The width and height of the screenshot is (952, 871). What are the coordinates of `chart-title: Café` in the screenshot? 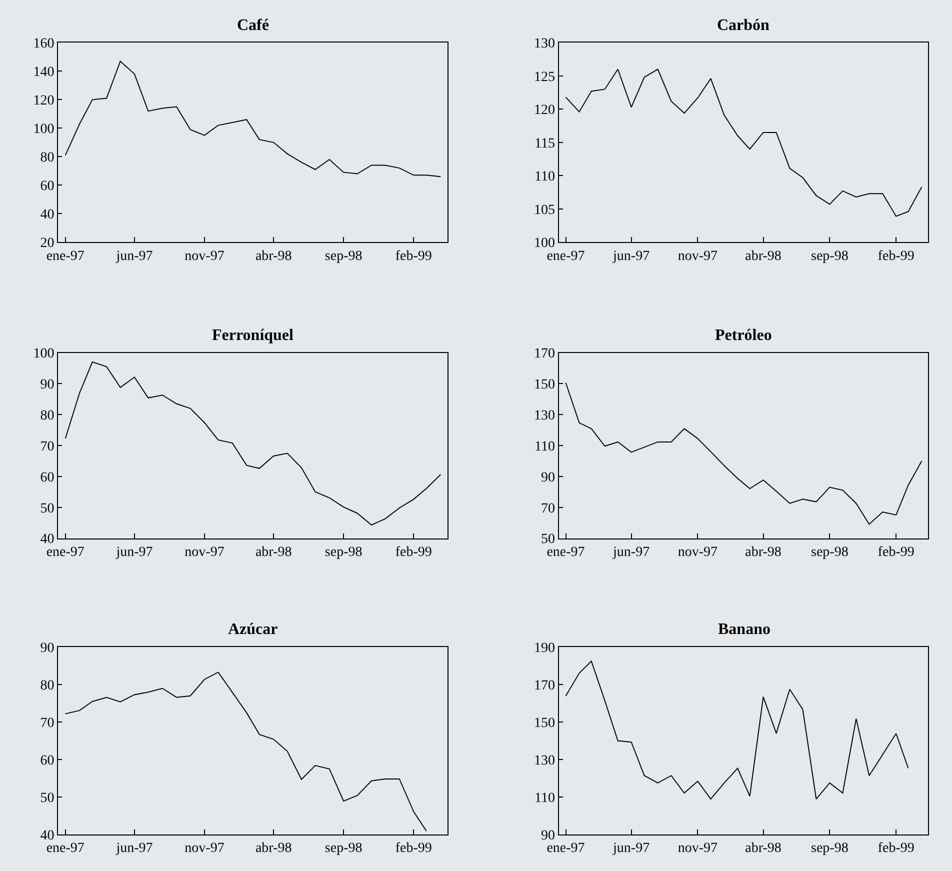 It's located at (253, 25).